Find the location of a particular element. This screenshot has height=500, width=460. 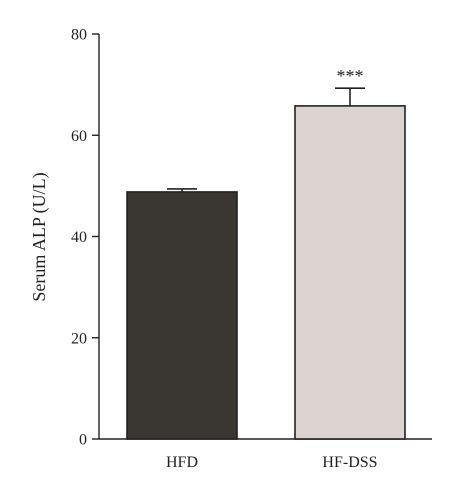

bar-hfd is located at coordinates (182, 315).